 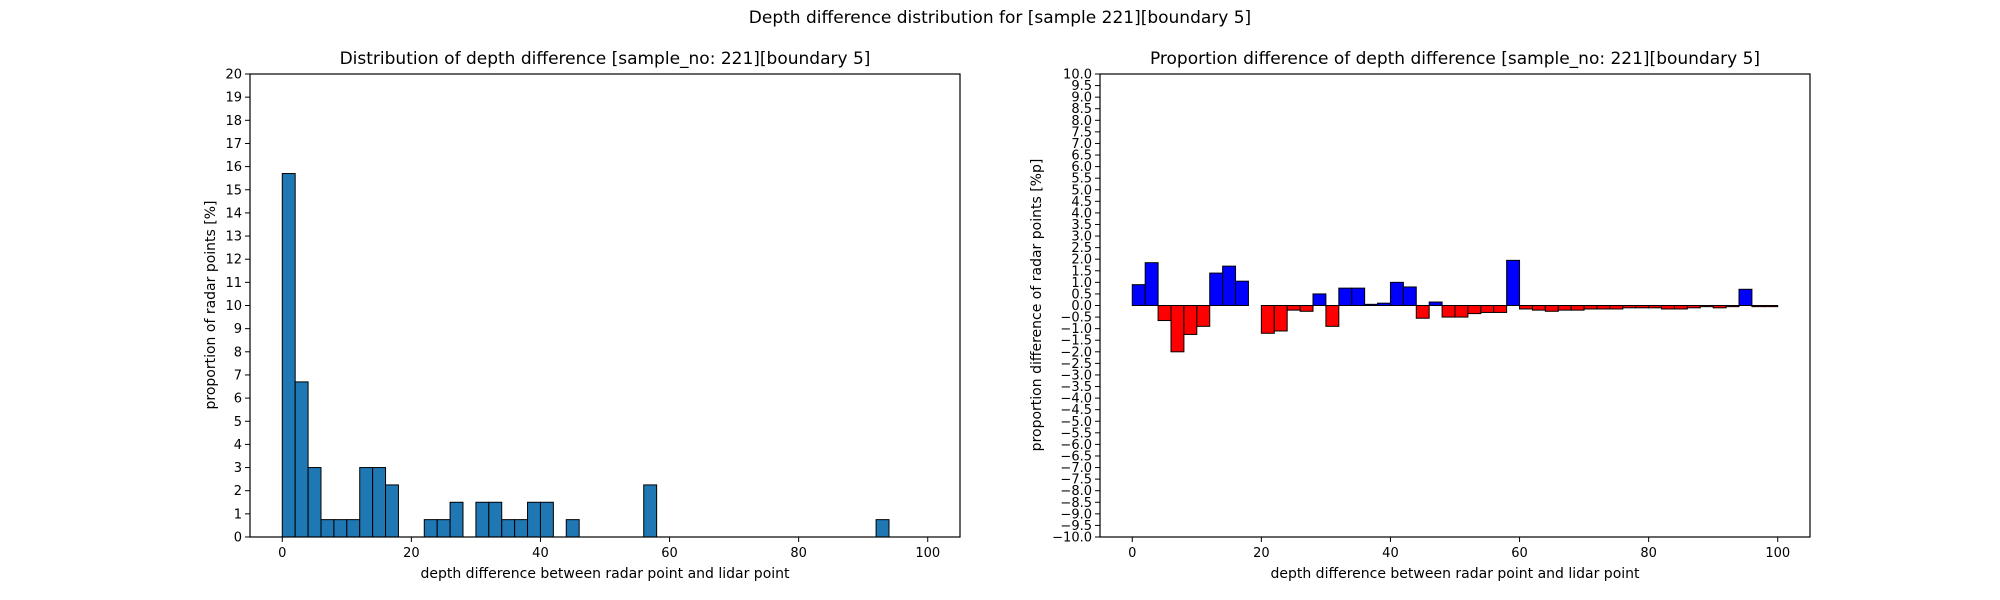 I want to click on y-tick-label: −3.5, so click(x=1076, y=387).